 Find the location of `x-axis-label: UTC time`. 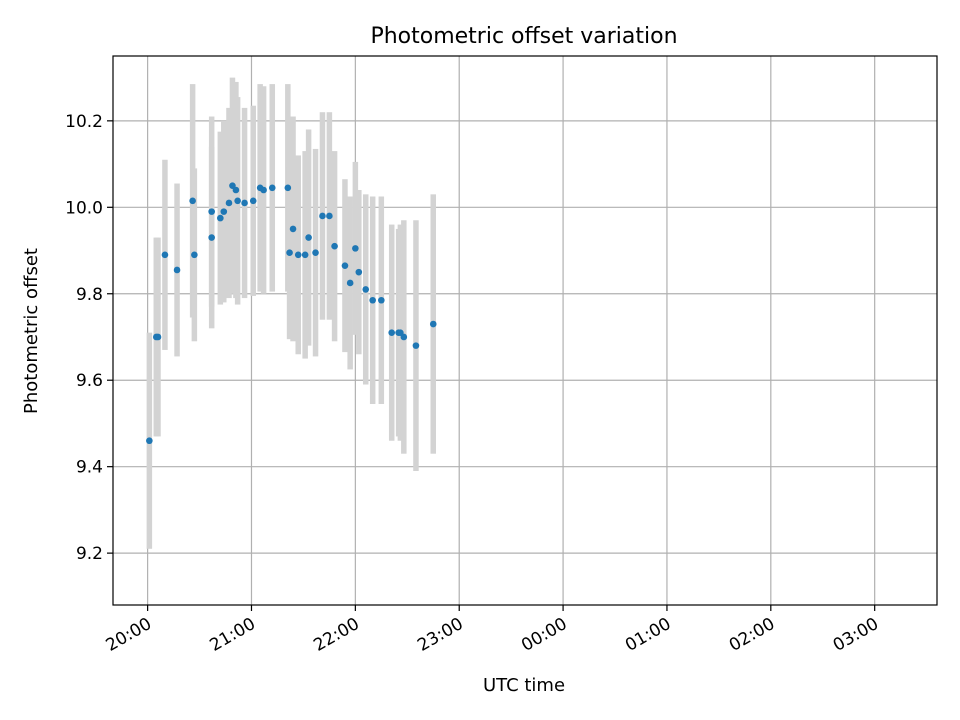

x-axis-label: UTC time is located at coordinates (524, 685).